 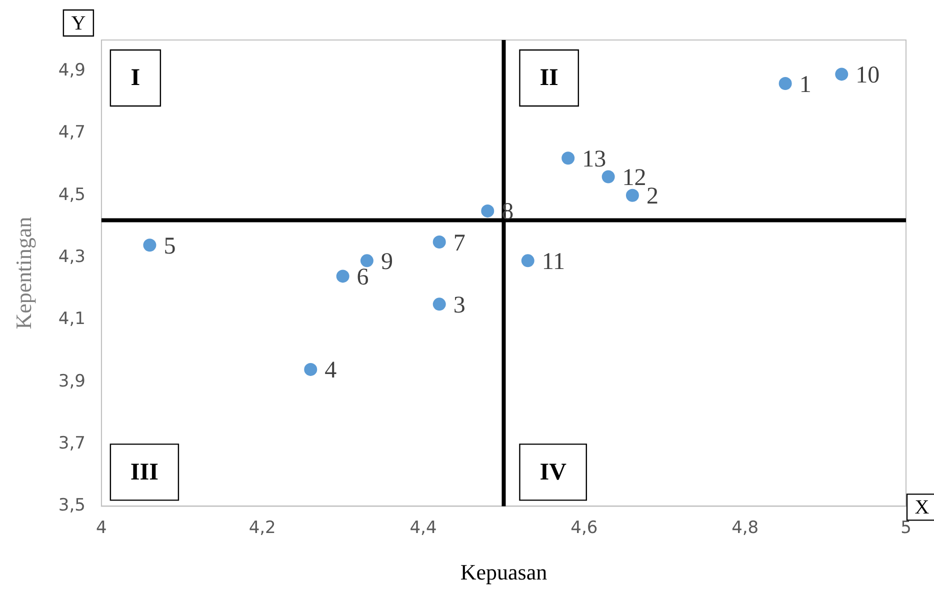 I want to click on y-tick-label: 3,7, so click(x=72, y=443).